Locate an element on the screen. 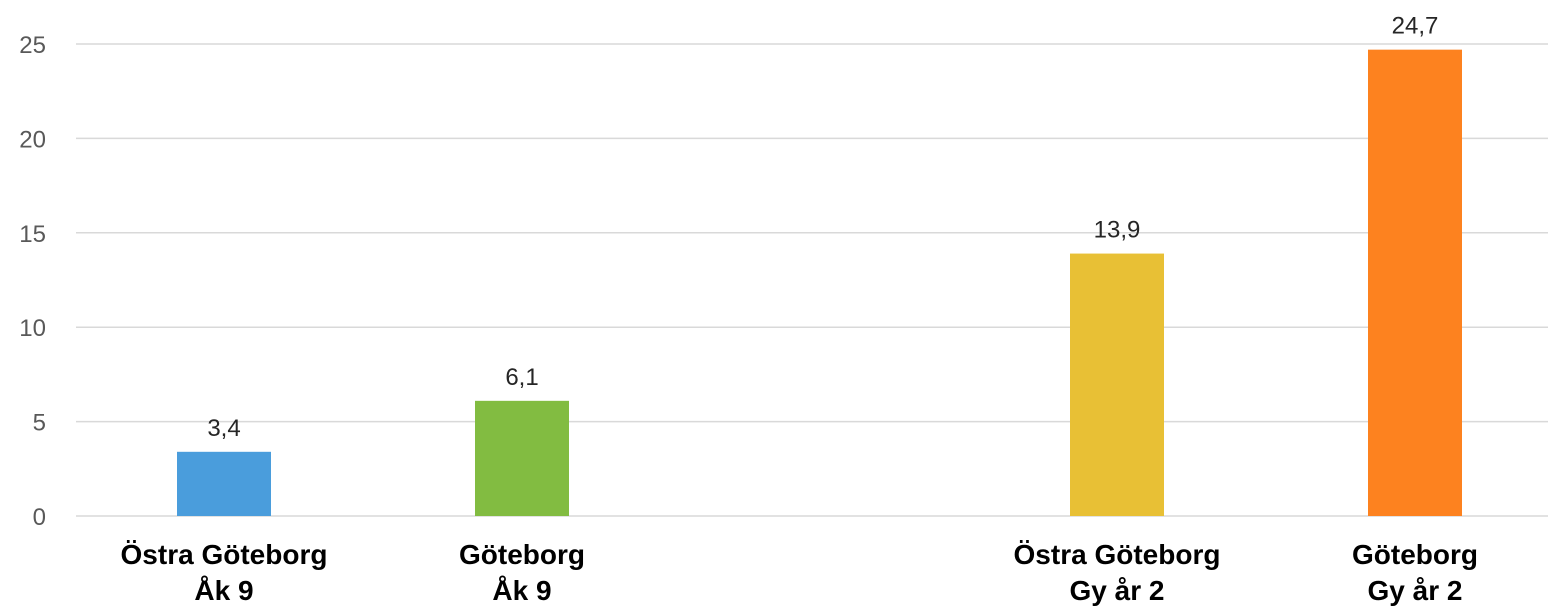 Image resolution: width=1552 pixels, height=612 pixels. data-label-3: 13,9 is located at coordinates (1117, 230).